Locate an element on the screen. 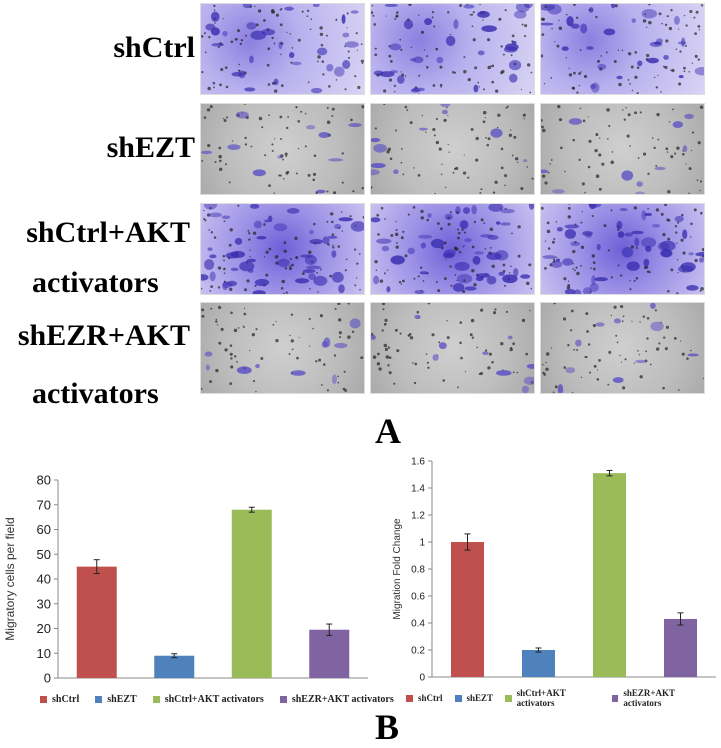 Image resolution: width=721 pixels, height=748 pixels. y-tick-label: 0.2 is located at coordinates (418, 651).